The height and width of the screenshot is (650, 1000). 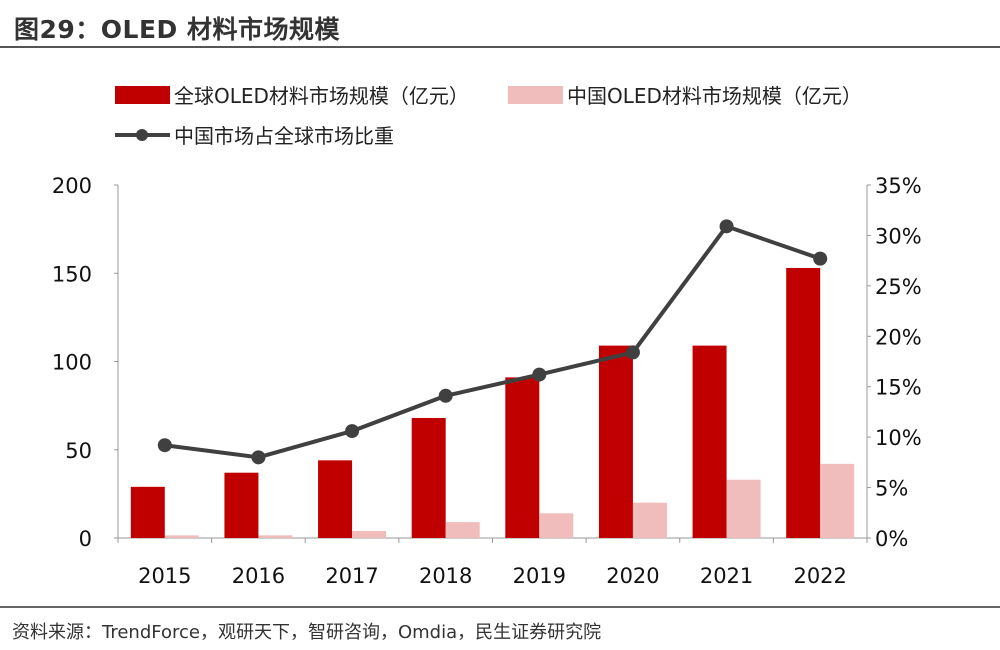 I want to click on right-tick-label: 15%, so click(x=898, y=388).